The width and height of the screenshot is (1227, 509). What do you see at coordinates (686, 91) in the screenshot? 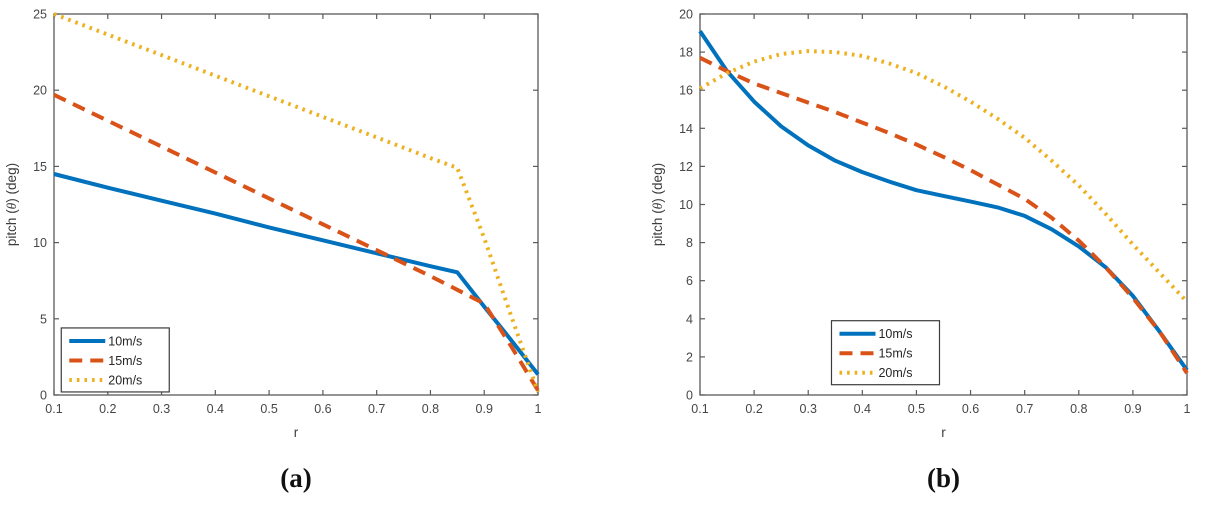
I see `y-tick-label: 16` at bounding box center [686, 91].